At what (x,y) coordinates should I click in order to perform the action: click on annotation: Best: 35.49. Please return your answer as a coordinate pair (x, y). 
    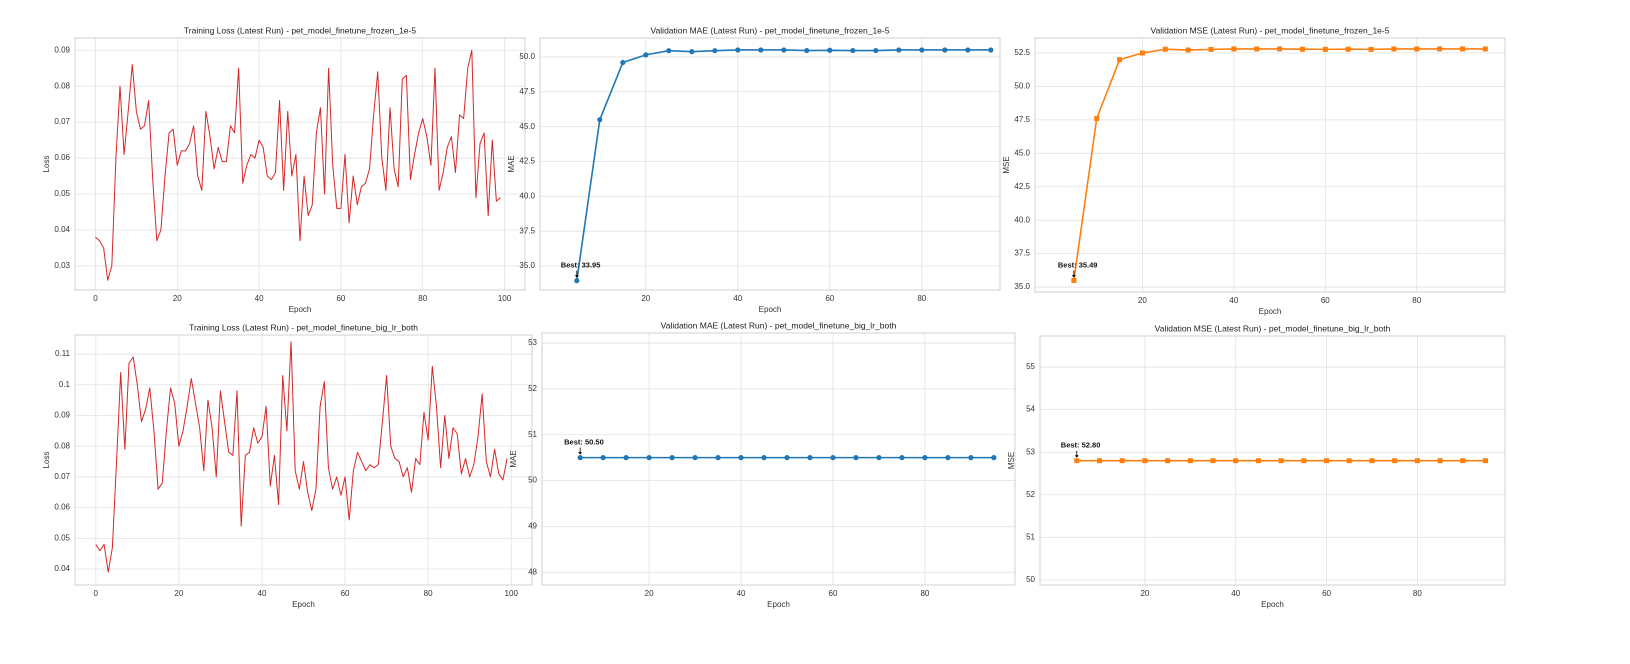
    Looking at the image, I should click on (1078, 264).